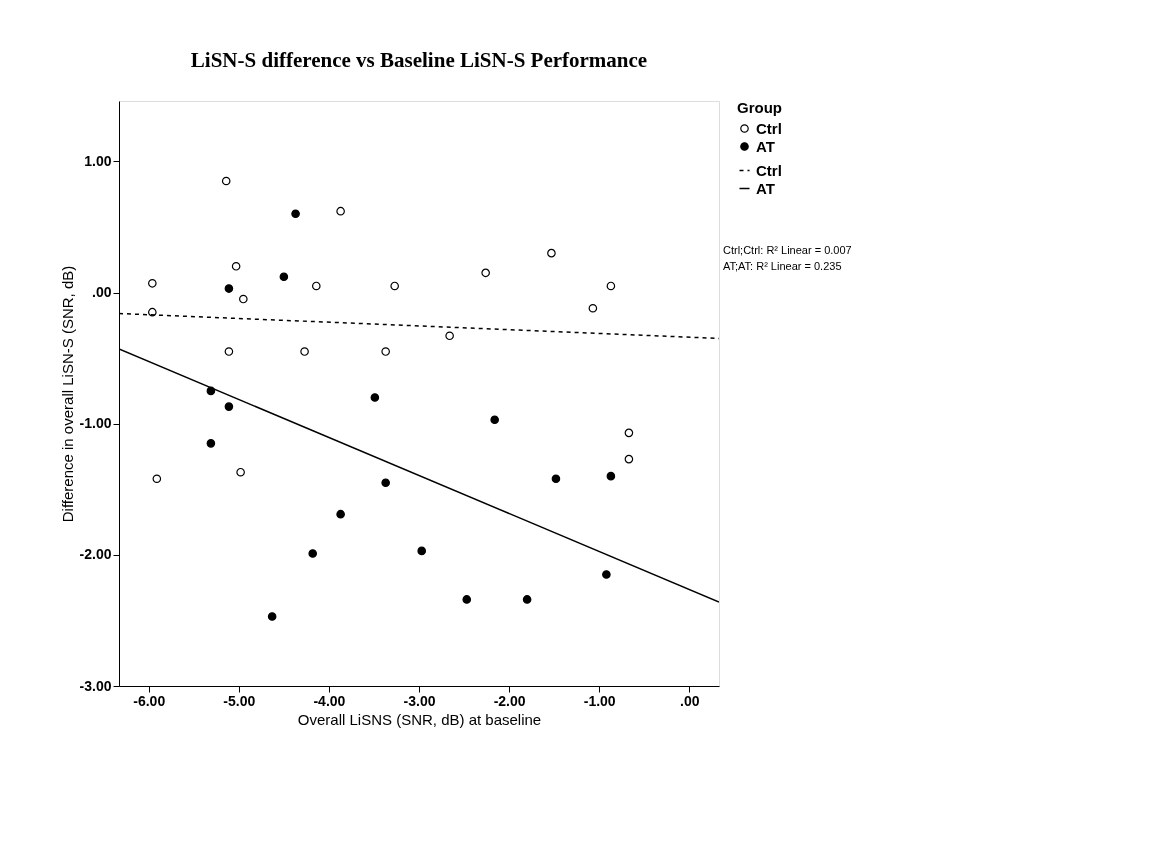 This screenshot has height=854, width=1158. What do you see at coordinates (419, 719) in the screenshot?
I see `x-axis-title: Overall LiSNS (SNR, dB) at baseline` at bounding box center [419, 719].